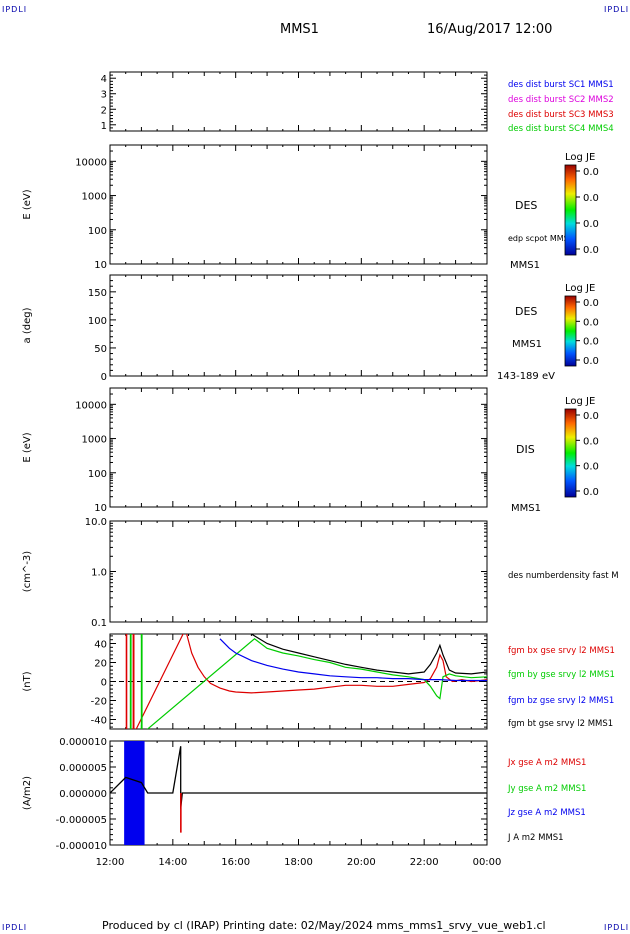  I want to click on legend-entry: fgm by gse srvy l2 MMS1, so click(561, 675).